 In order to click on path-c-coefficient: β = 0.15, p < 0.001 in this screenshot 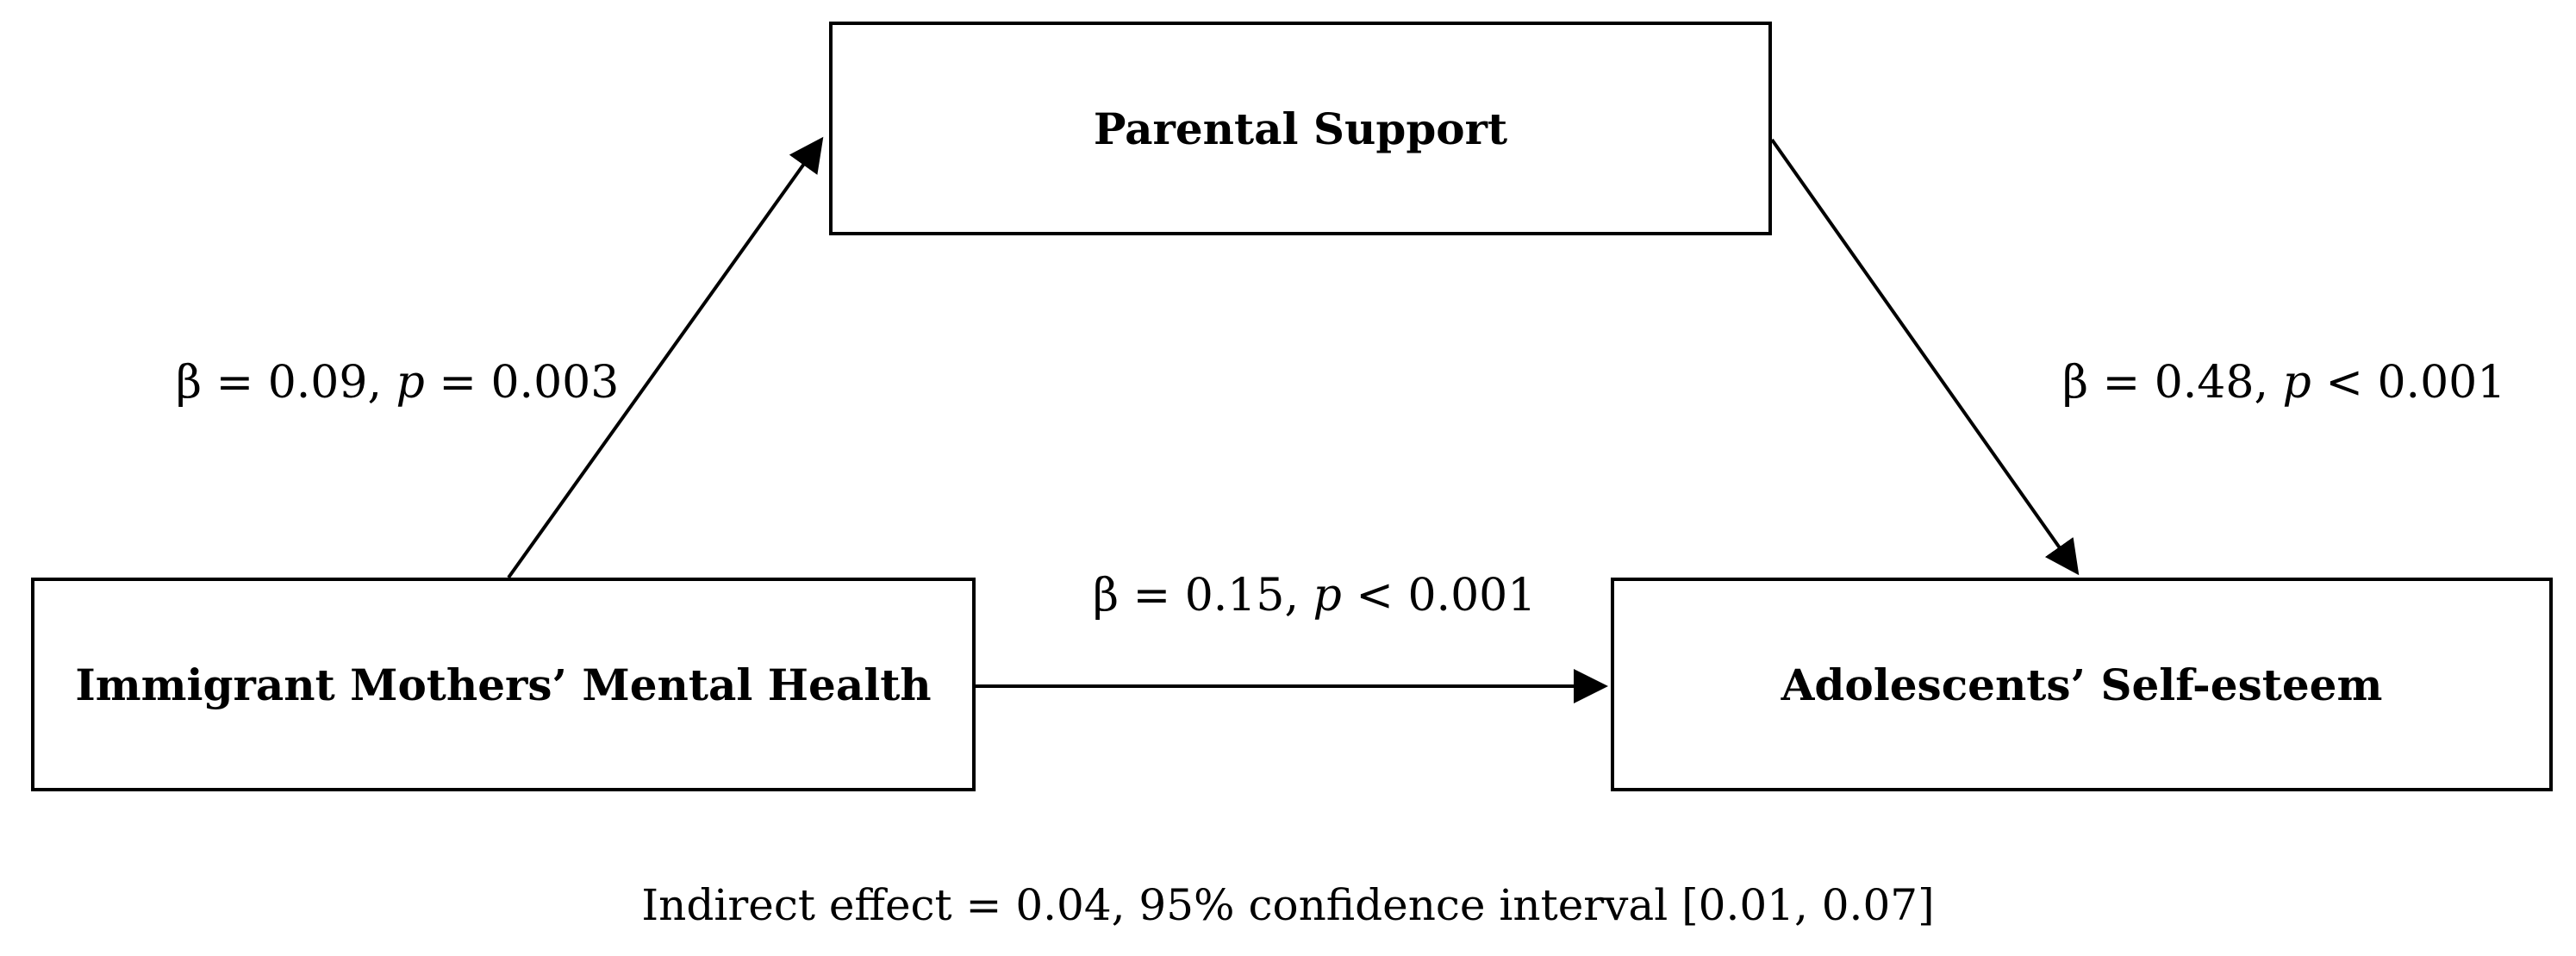, I will do `click(1314, 595)`.